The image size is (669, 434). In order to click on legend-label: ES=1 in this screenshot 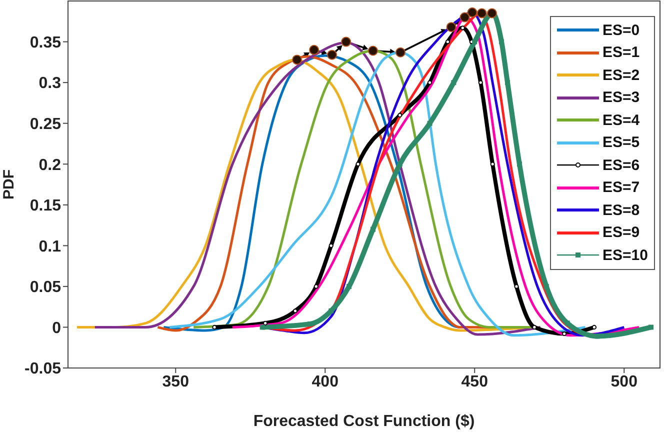, I will do `click(621, 53)`.